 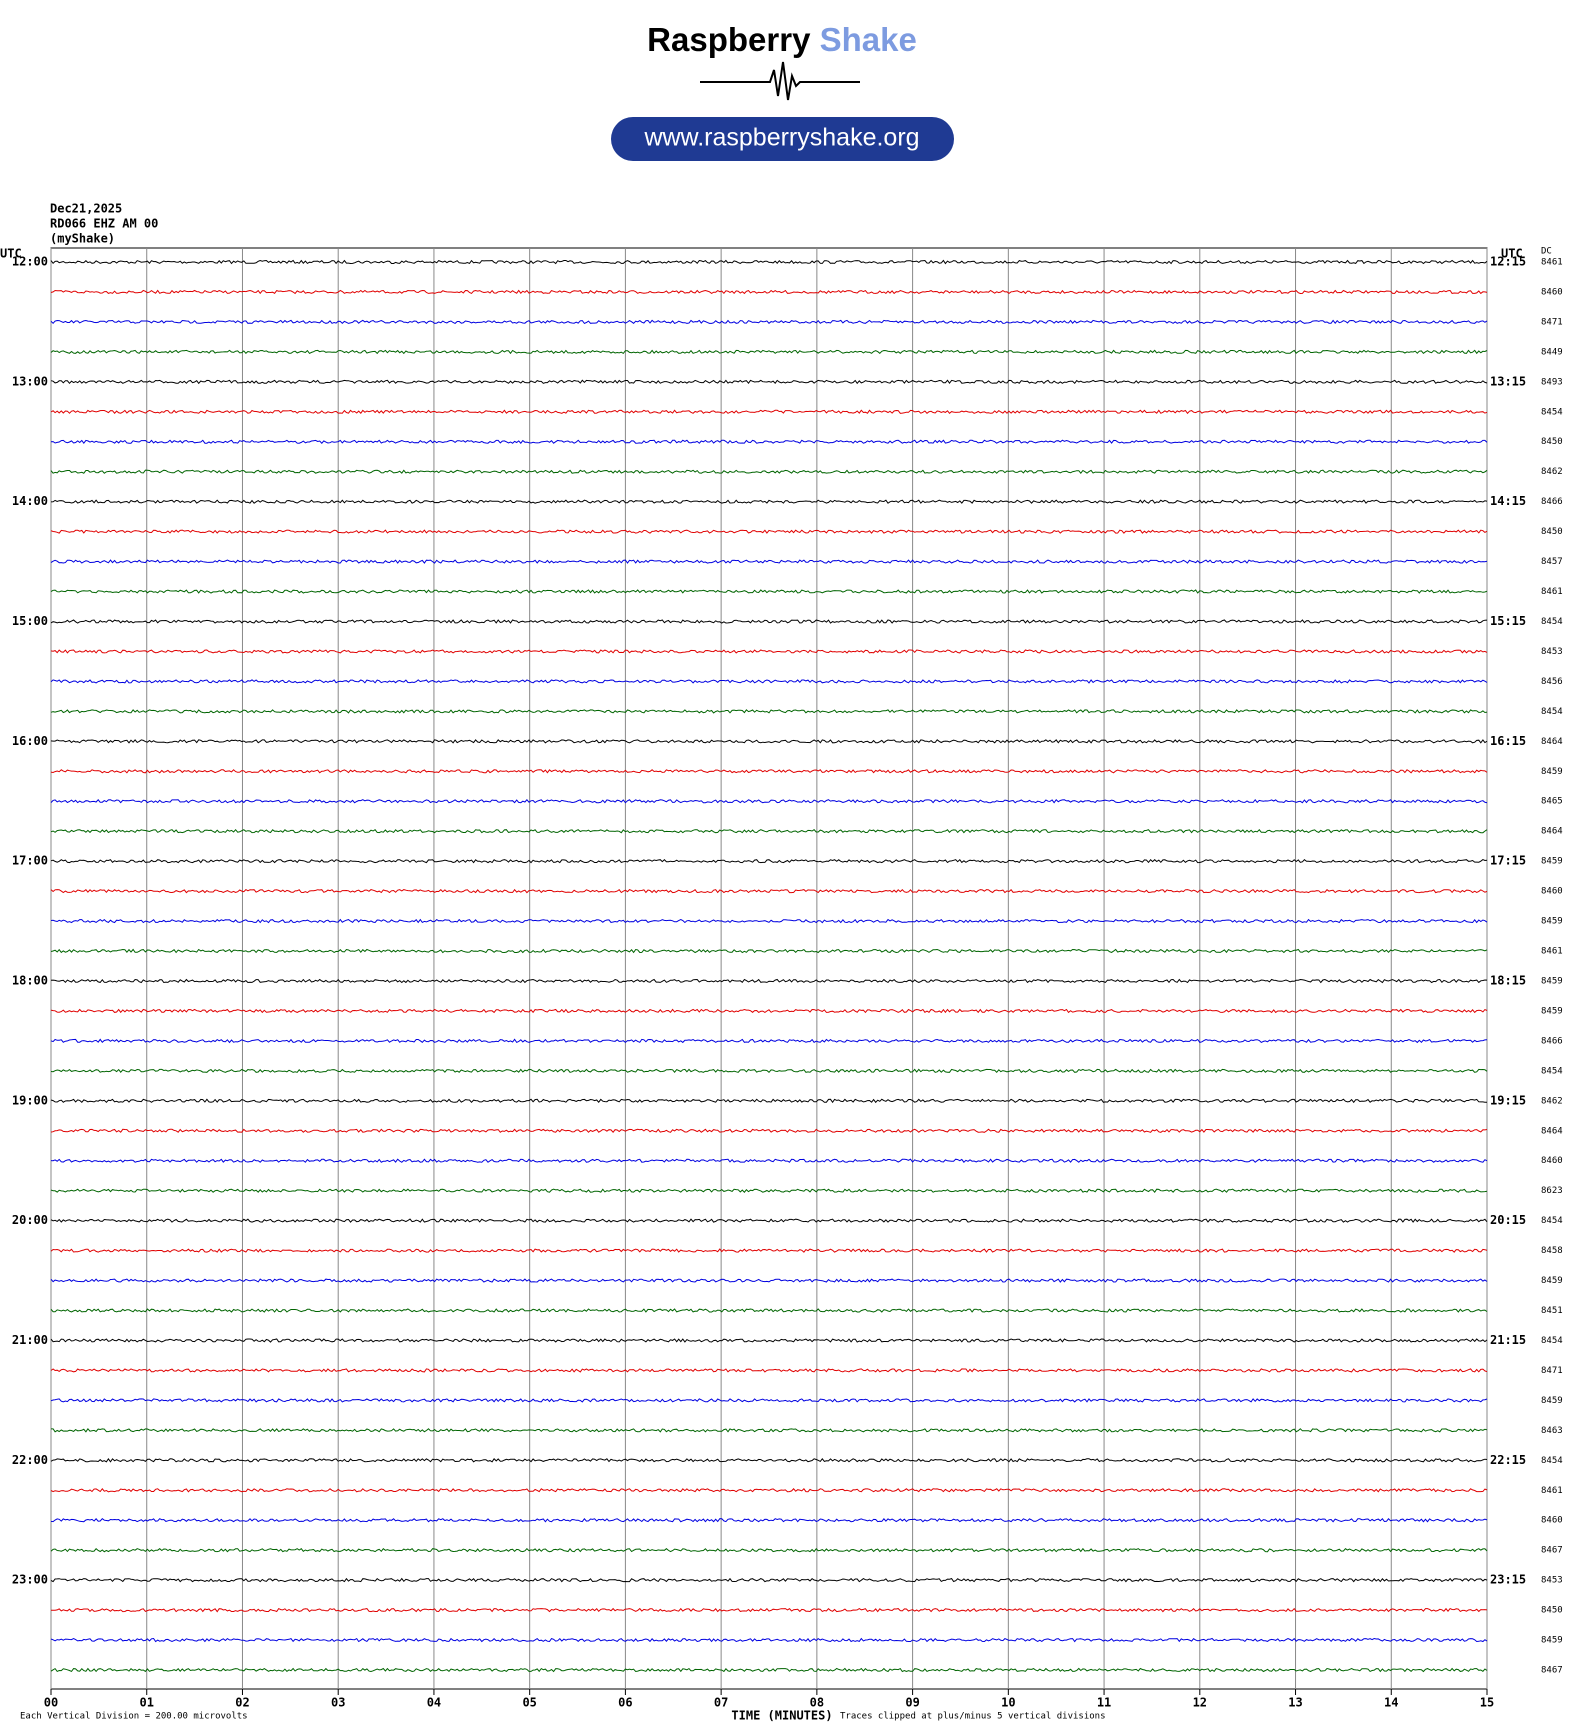 I want to click on logo-title: Raspberry Shake, so click(x=782, y=39).